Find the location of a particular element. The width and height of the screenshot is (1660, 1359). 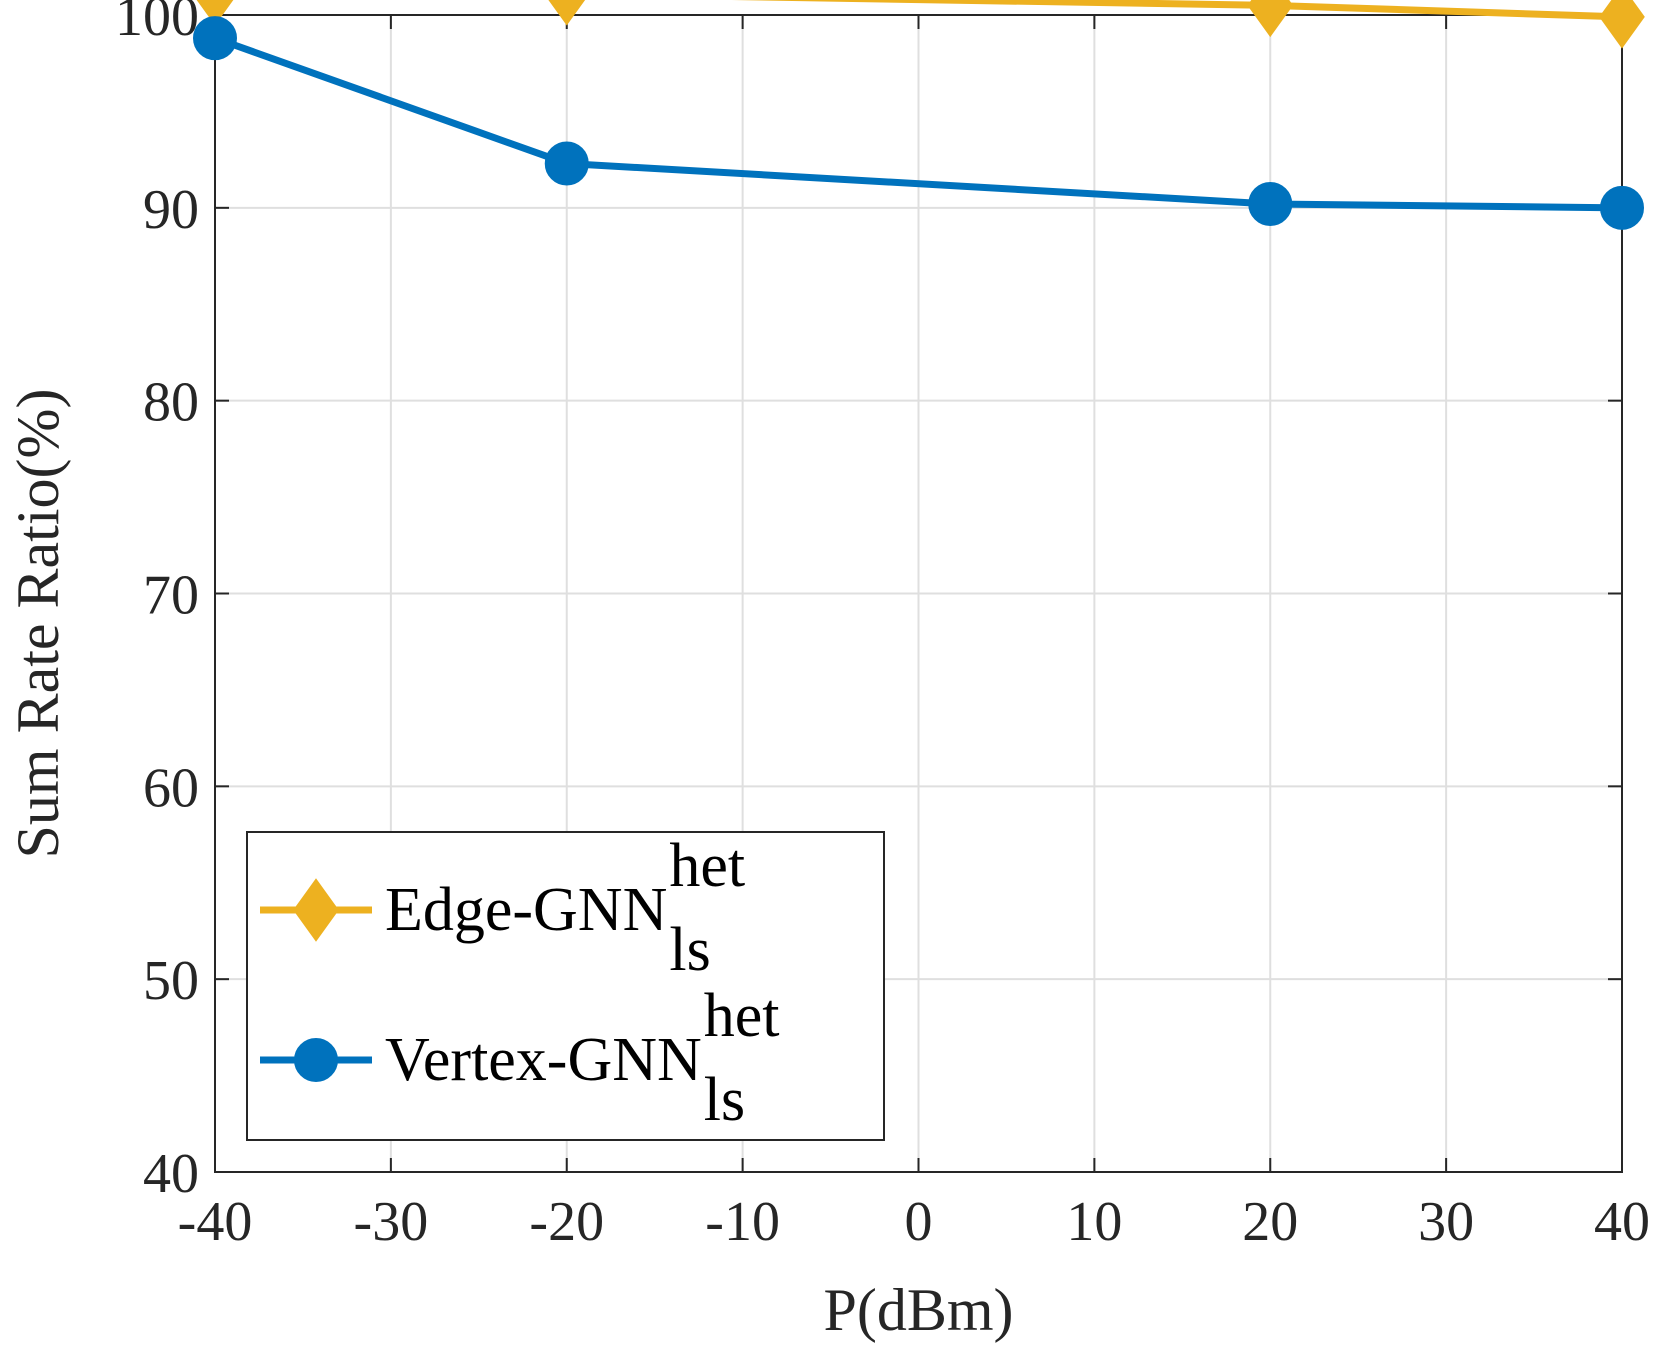

y-tick-label: 80 is located at coordinates (171, 403).